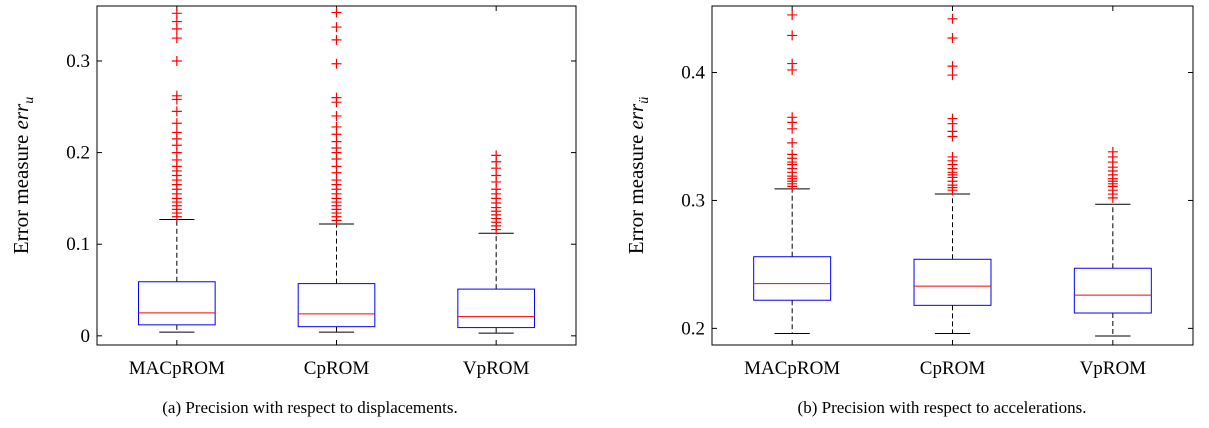 The image size is (1209, 428). Describe the element at coordinates (78, 244) in the screenshot. I see `y-tick-label: 0.1` at that location.